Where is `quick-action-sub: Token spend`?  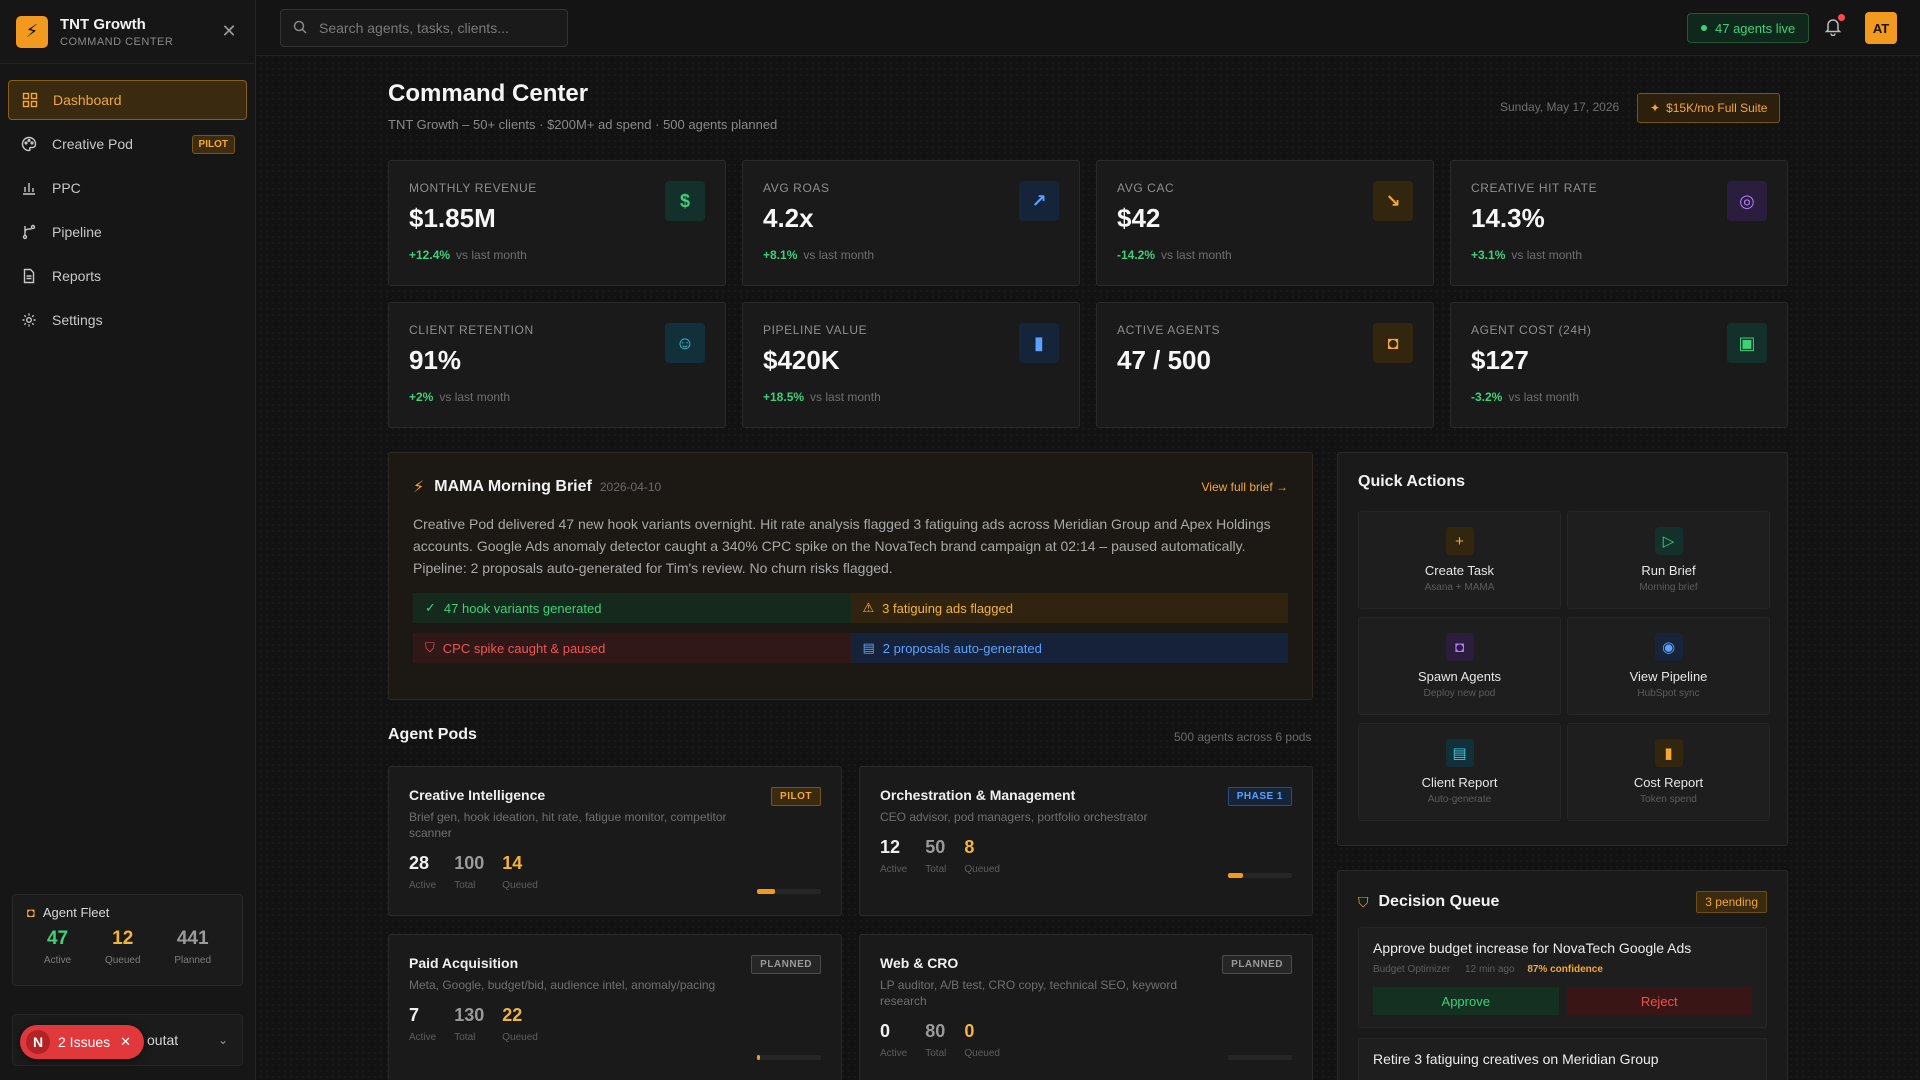 quick-action-sub: Token spend is located at coordinates (1668, 799).